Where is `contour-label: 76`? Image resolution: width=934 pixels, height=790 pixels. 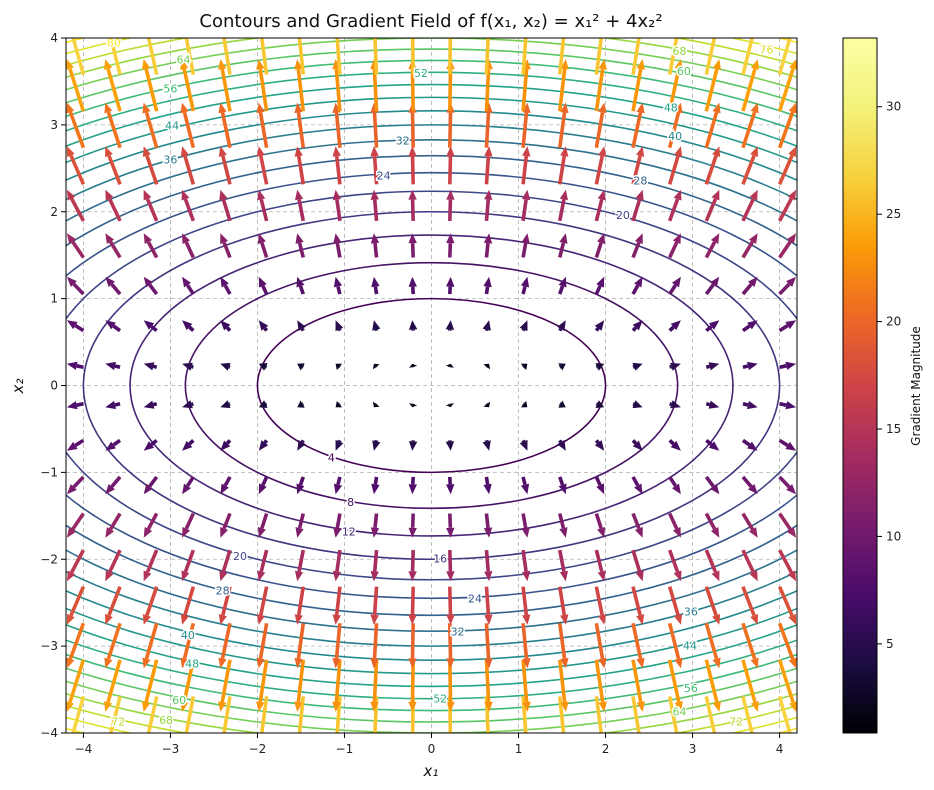
contour-label: 76 is located at coordinates (767, 49).